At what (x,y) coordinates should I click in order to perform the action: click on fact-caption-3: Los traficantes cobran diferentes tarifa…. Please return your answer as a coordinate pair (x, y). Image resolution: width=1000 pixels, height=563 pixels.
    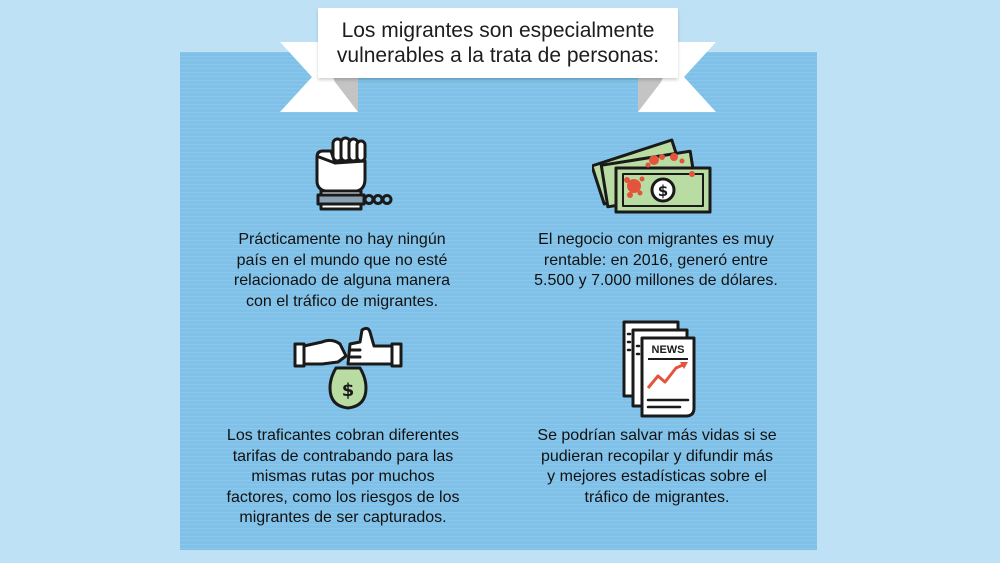
    Looking at the image, I should click on (343, 476).